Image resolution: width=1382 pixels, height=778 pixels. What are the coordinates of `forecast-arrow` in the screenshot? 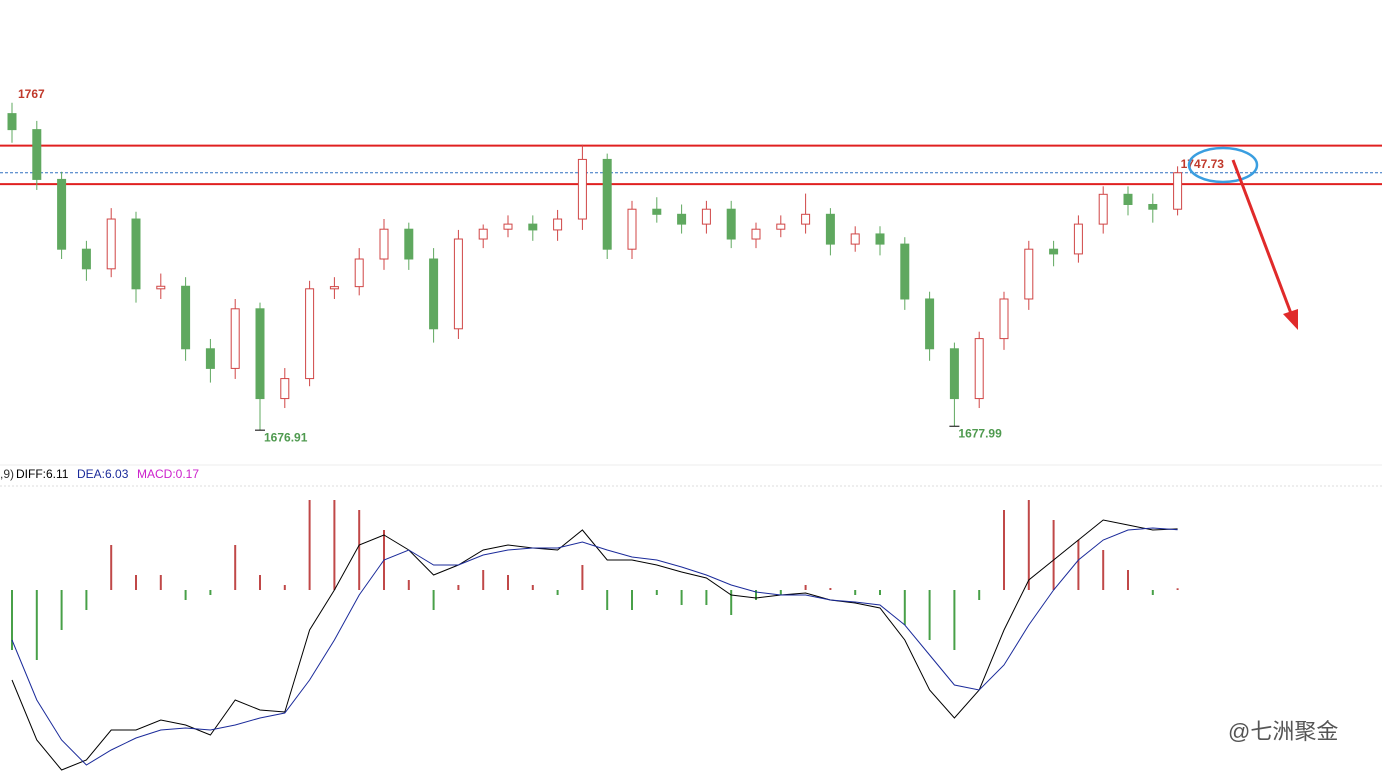 It's located at (1262, 238).